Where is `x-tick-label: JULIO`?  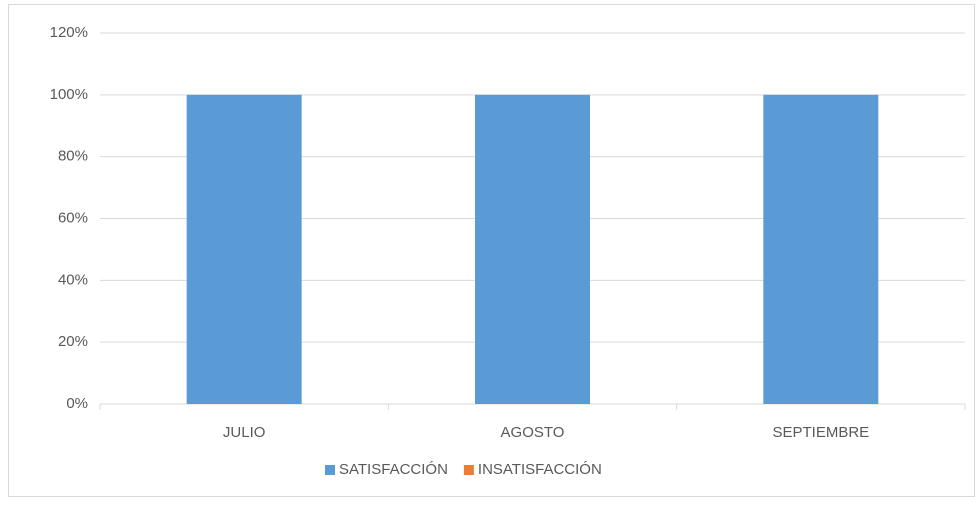 x-tick-label: JULIO is located at coordinates (244, 432).